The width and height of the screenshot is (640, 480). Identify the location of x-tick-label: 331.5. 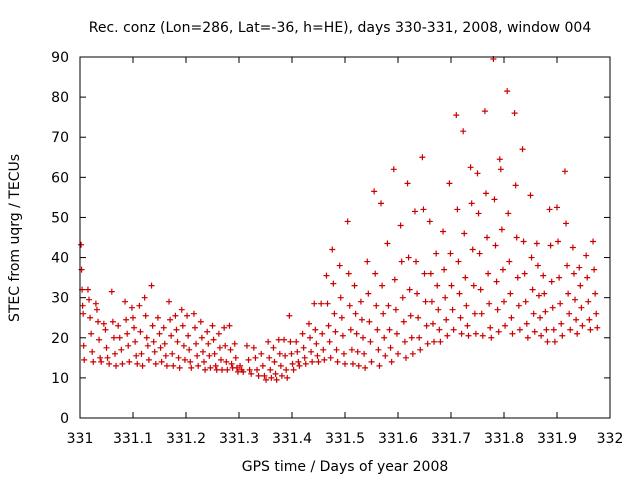
(345, 439).